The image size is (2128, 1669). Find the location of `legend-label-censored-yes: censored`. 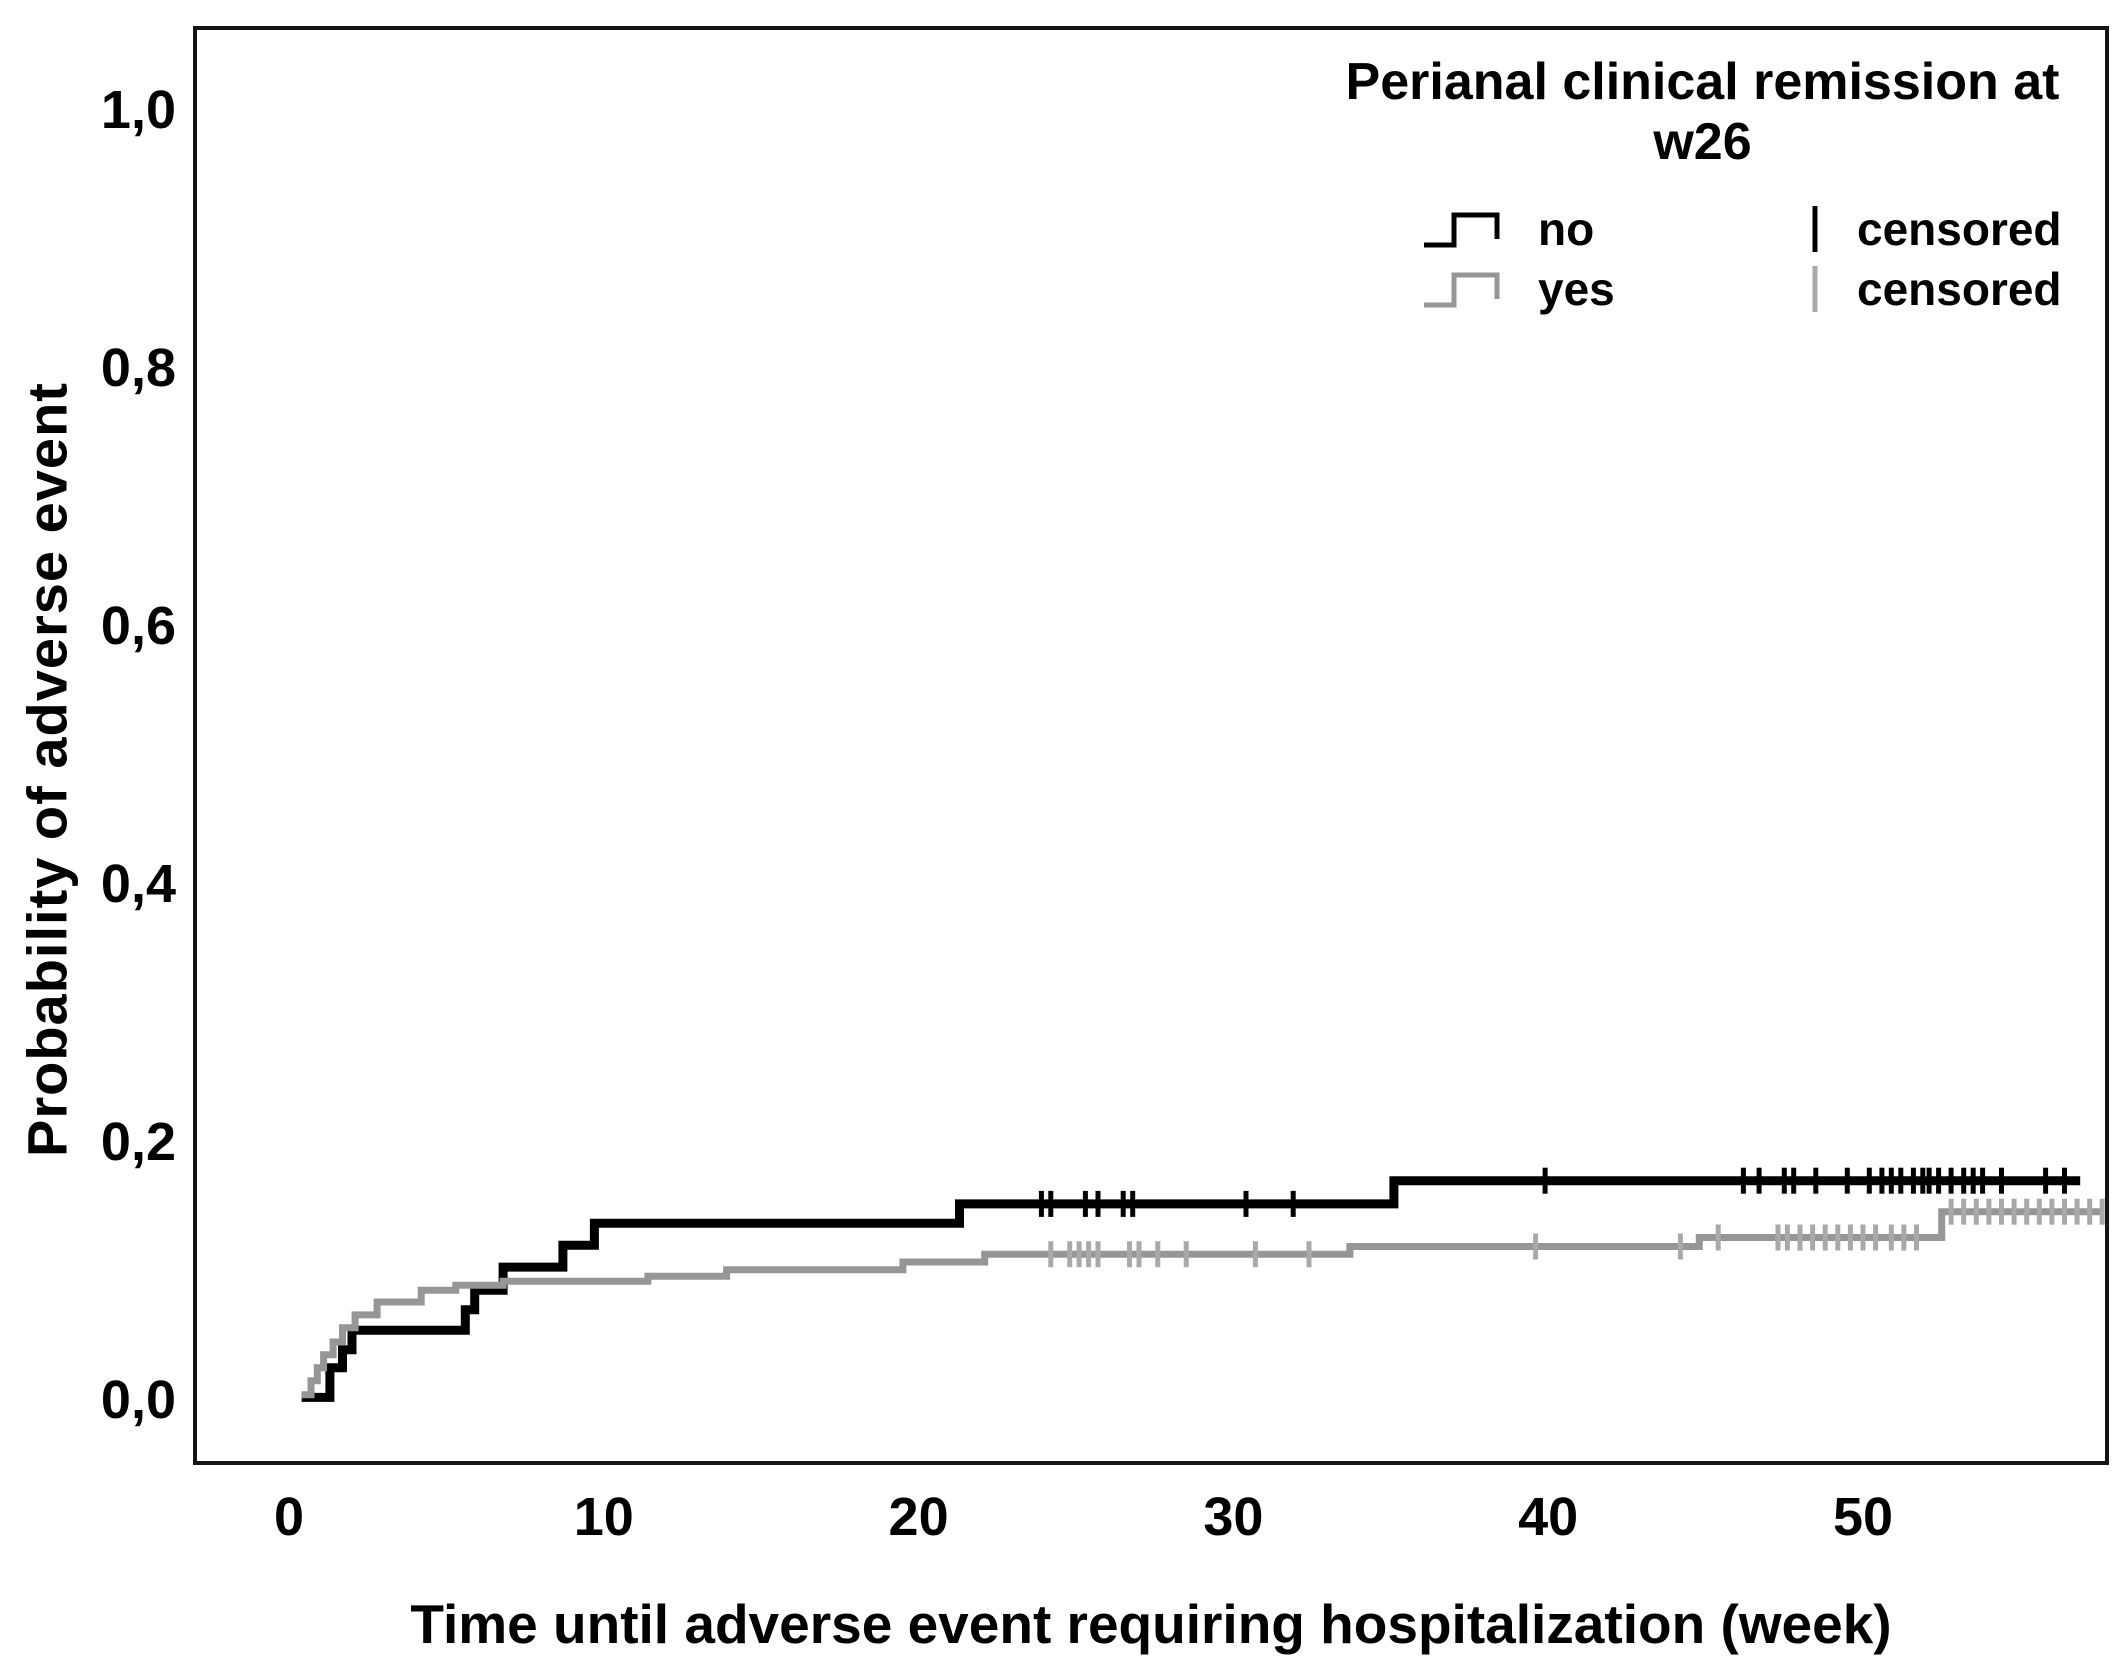

legend-label-censored-yes: censored is located at coordinates (1959, 289).